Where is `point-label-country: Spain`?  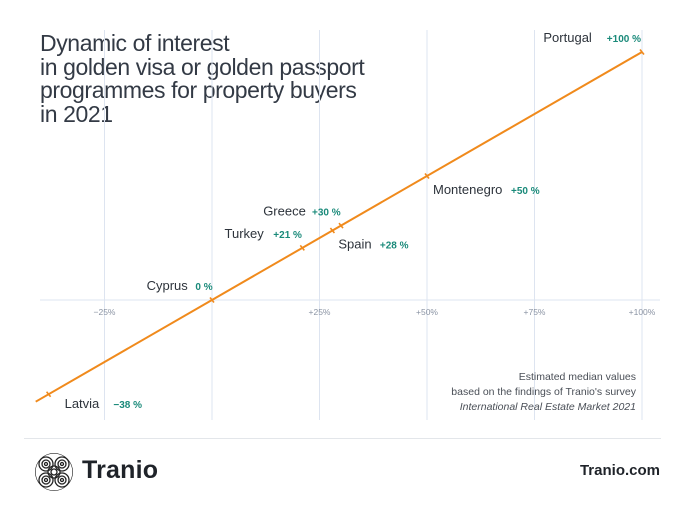 point-label-country: Spain is located at coordinates (354, 244).